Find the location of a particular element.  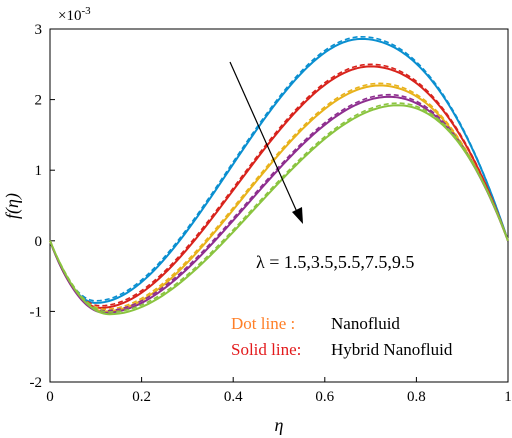

y-tick-label: 0 is located at coordinates (39, 242).